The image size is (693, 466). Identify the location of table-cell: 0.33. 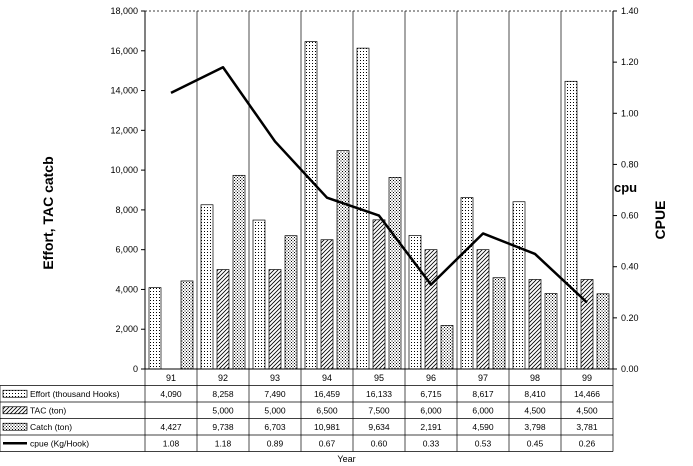
(431, 443).